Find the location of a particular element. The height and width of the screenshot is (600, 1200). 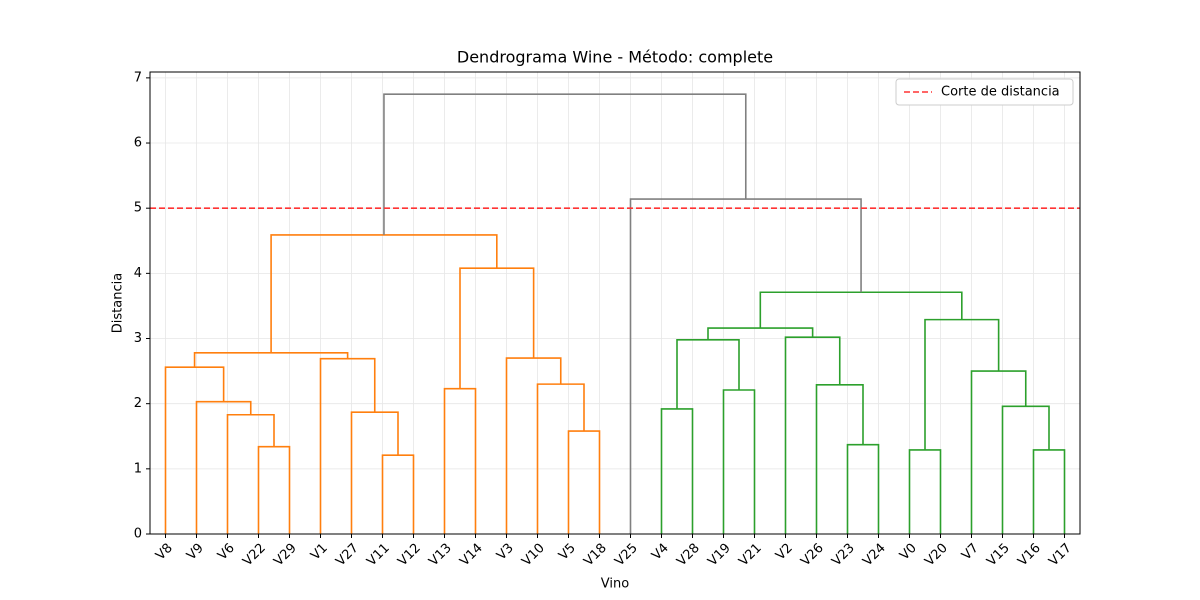

x-tick-label: V9 is located at coordinates (195, 552).